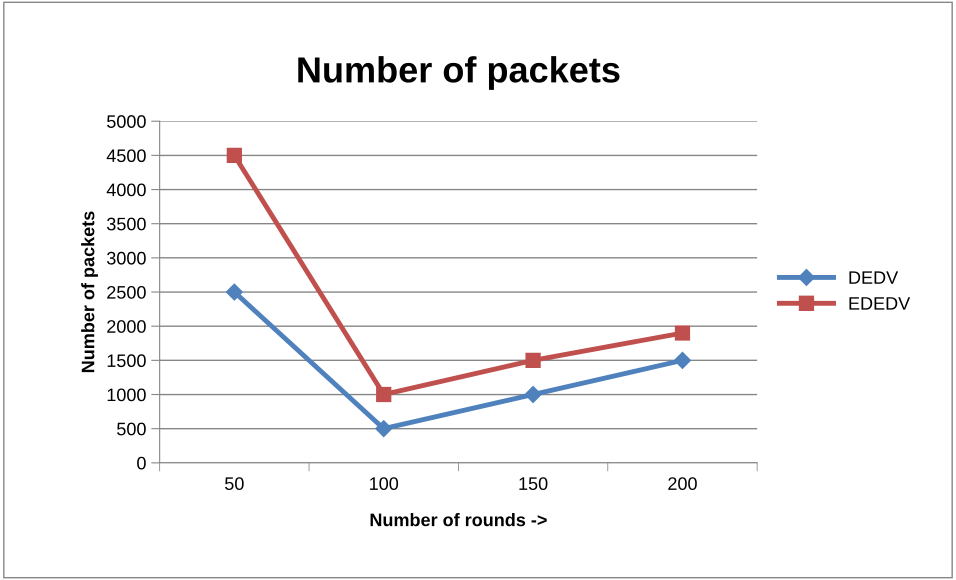  I want to click on x-tick-label: 100, so click(384, 483).